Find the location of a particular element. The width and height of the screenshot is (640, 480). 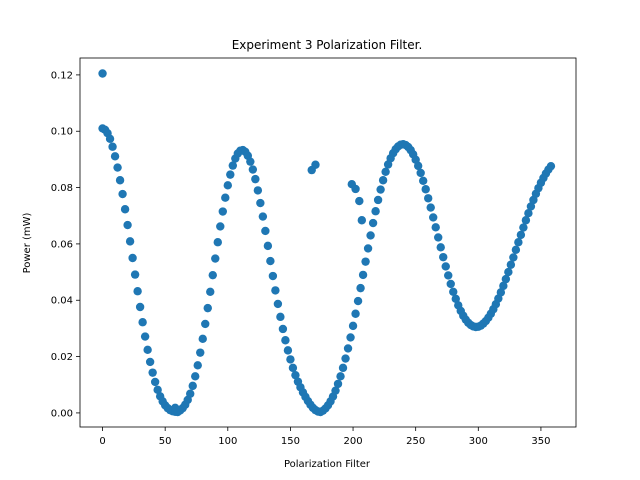

y-tick-label: 0.02 is located at coordinates (62, 357).